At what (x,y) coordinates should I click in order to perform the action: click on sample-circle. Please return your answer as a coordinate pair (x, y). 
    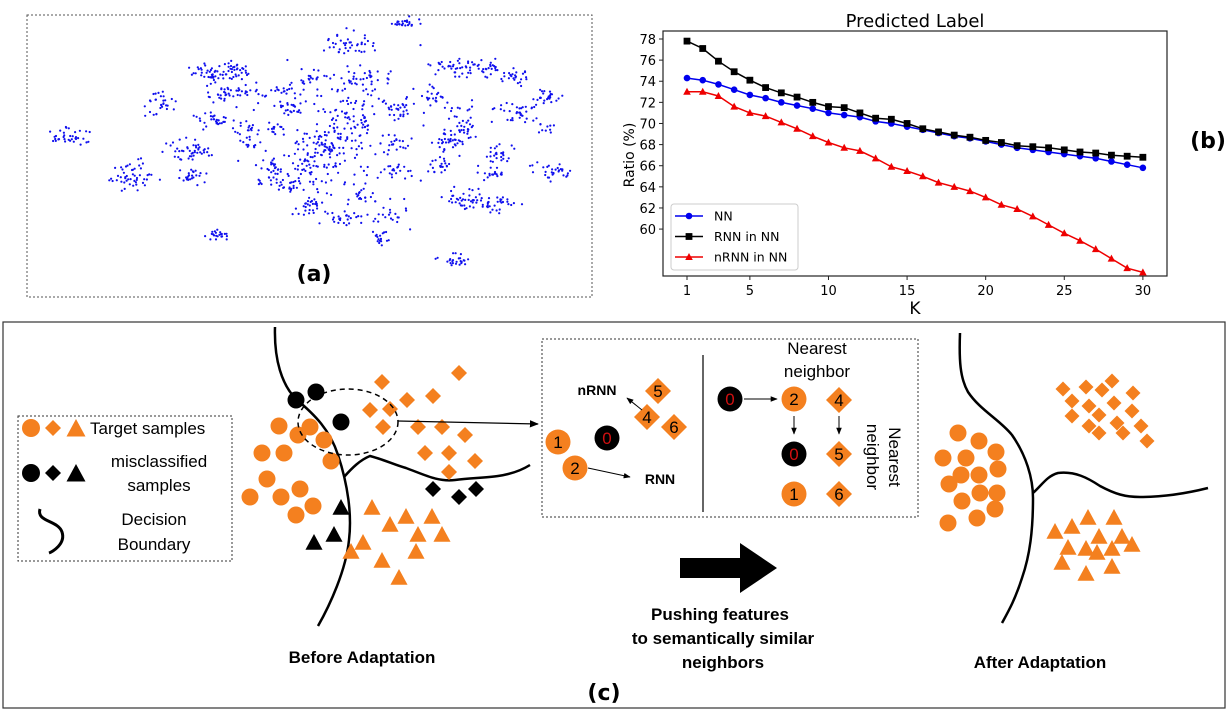
    Looking at the image, I should click on (730, 399).